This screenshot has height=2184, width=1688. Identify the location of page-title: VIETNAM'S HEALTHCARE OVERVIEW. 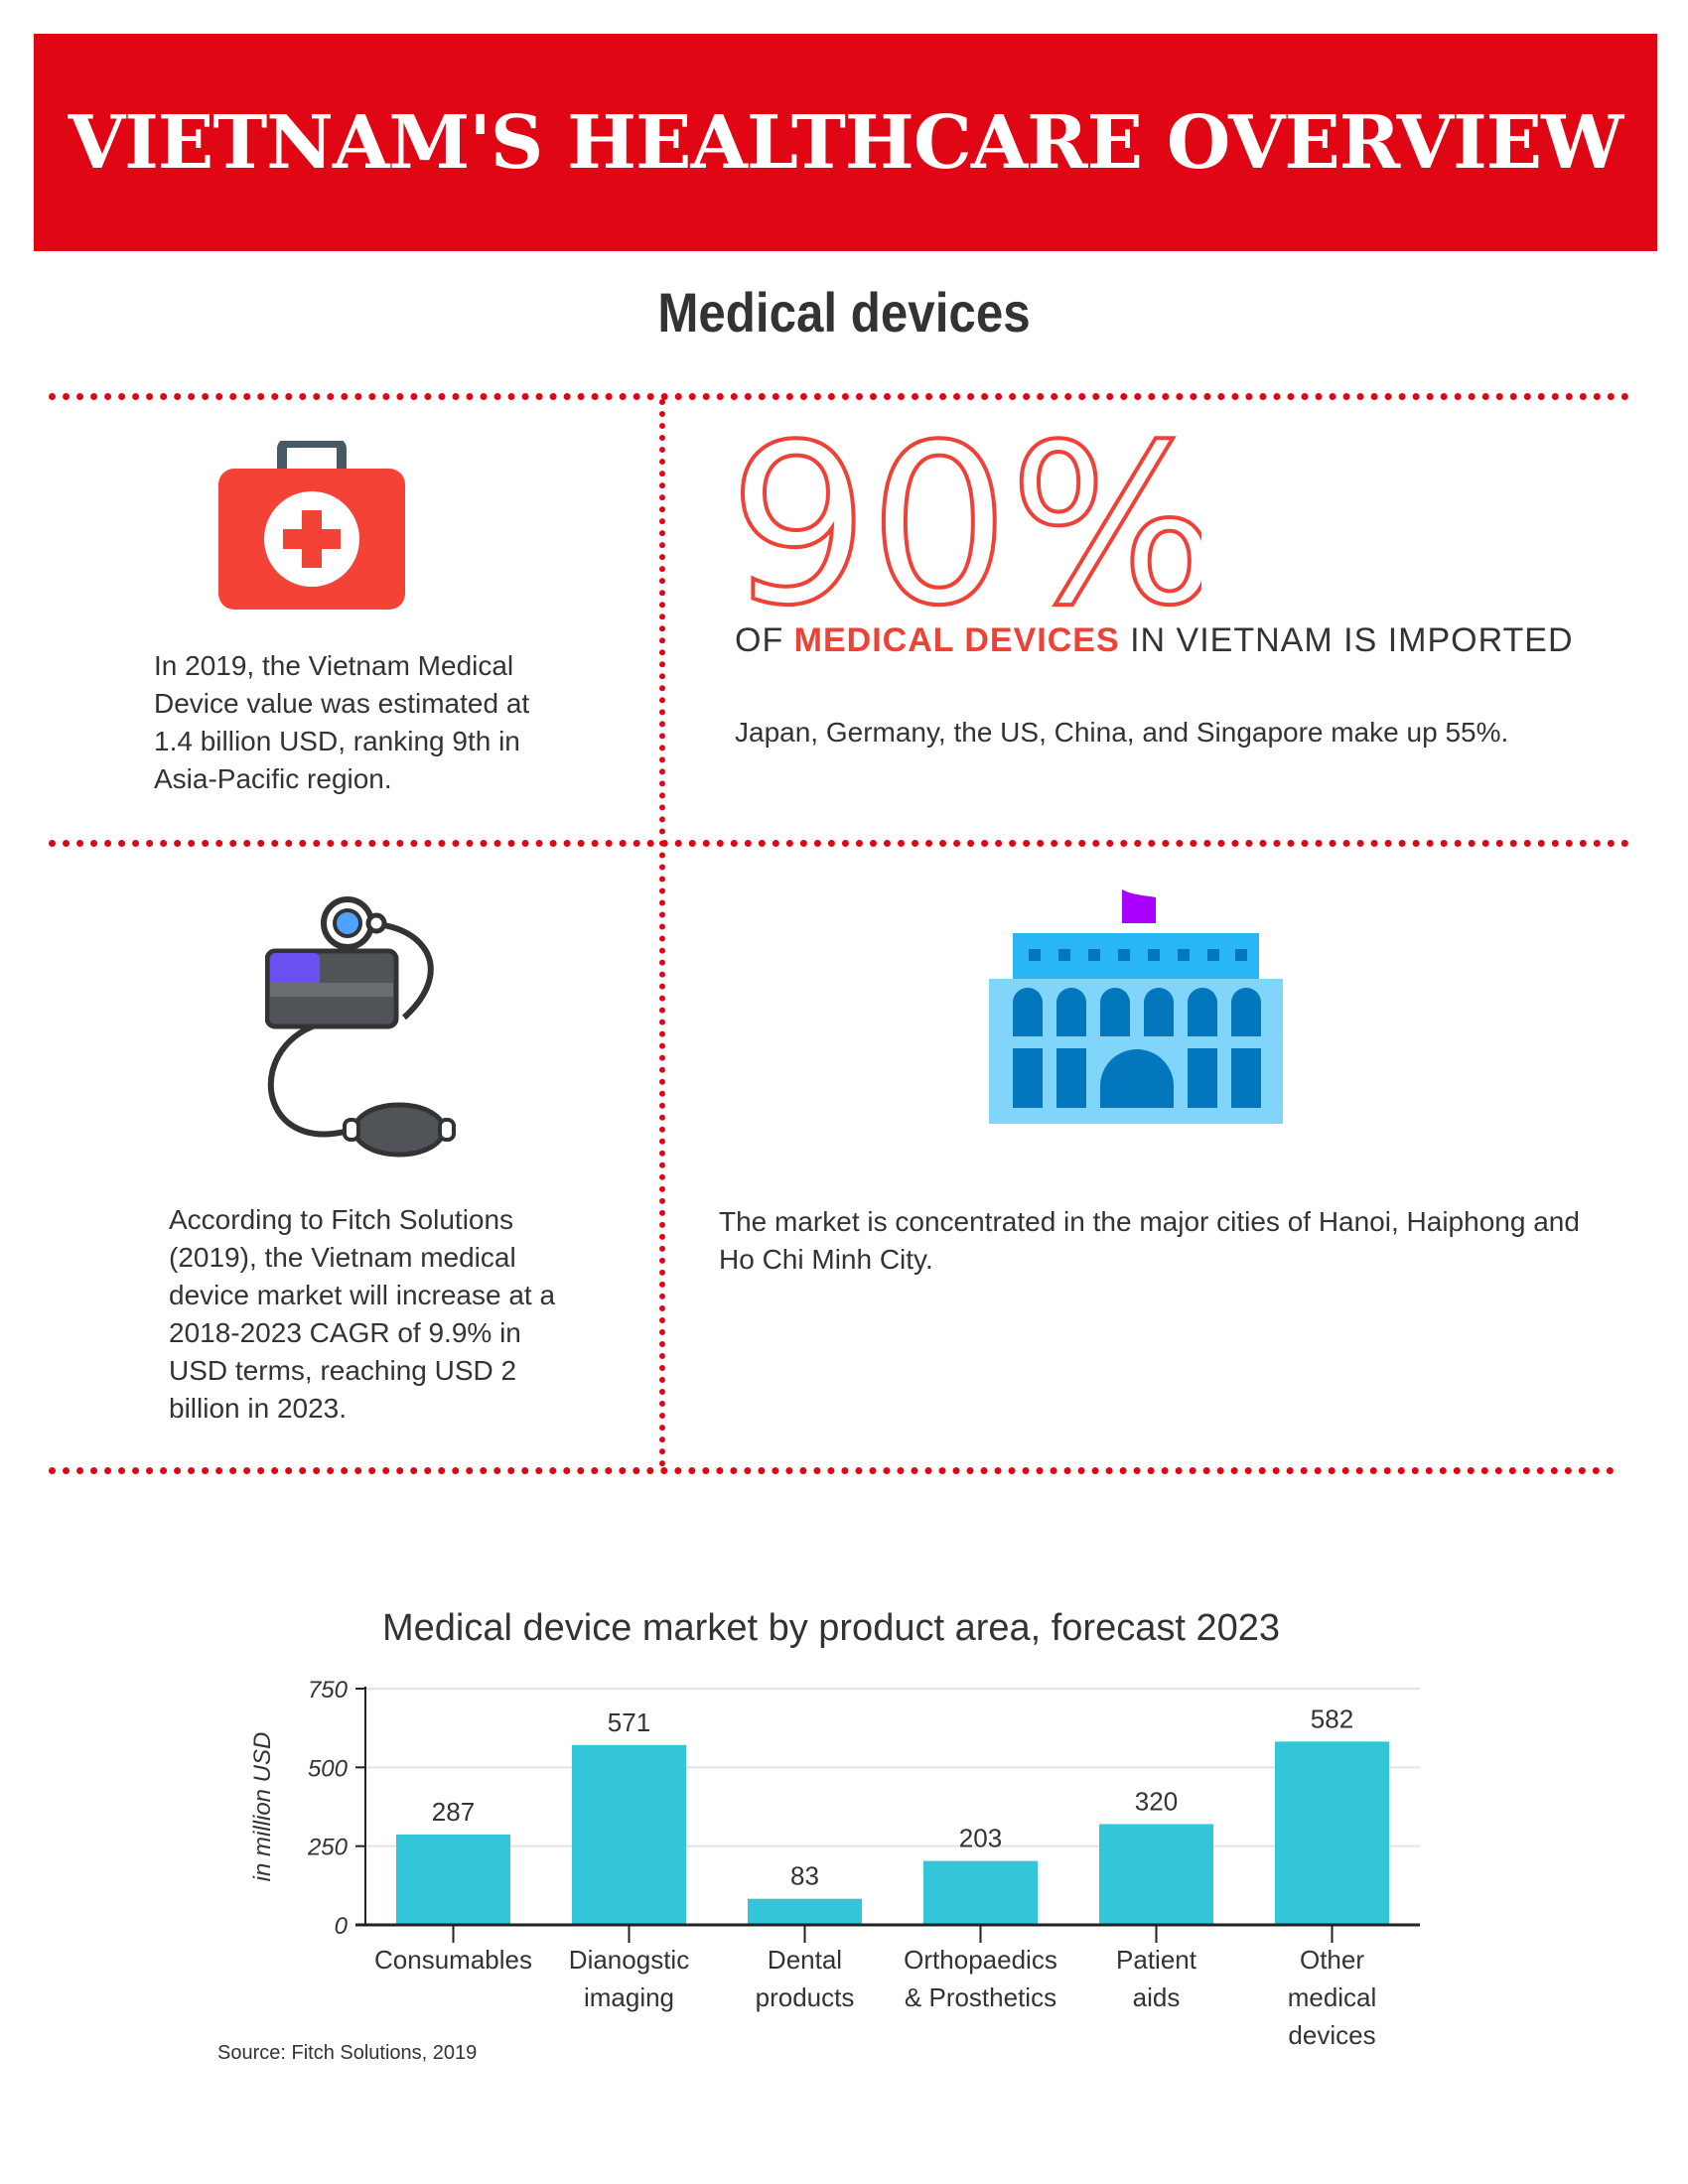
(845, 142).